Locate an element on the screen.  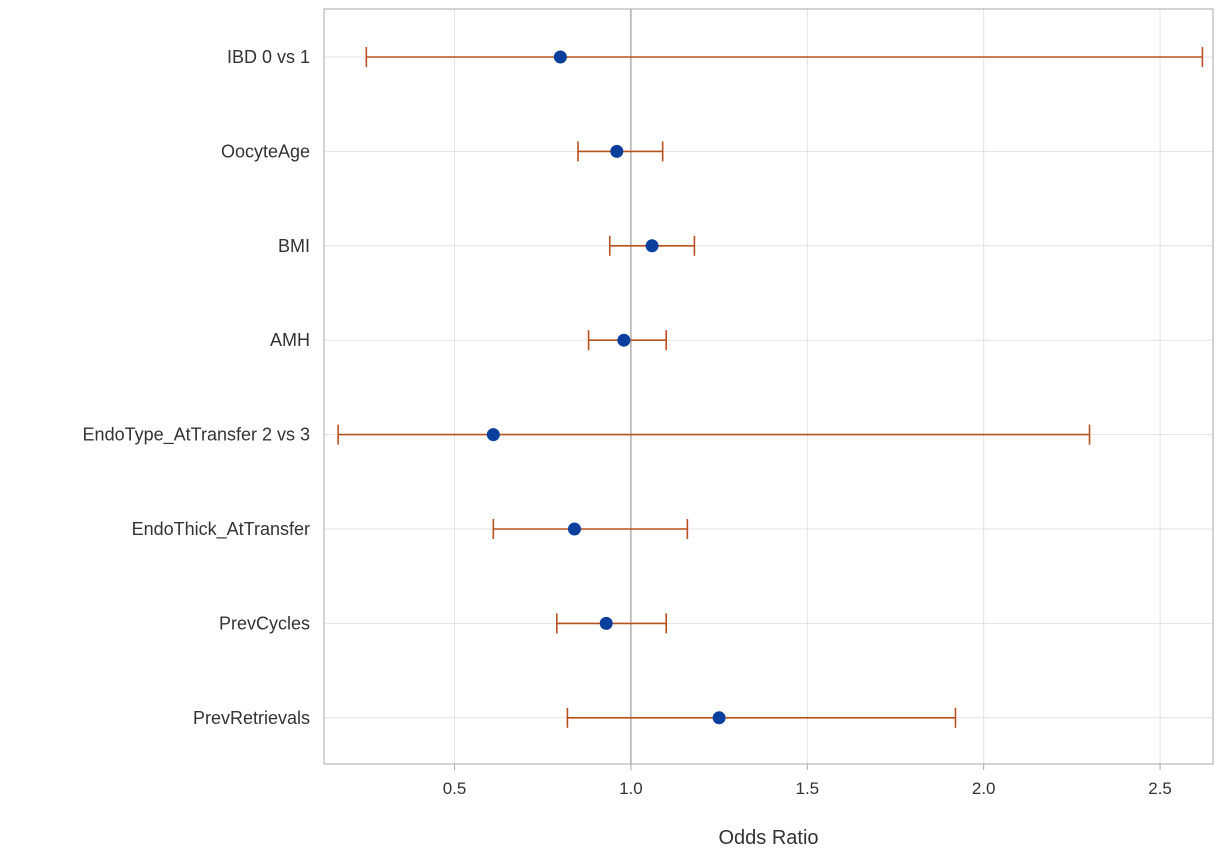
x-tick-label: 0.5 is located at coordinates (455, 788).